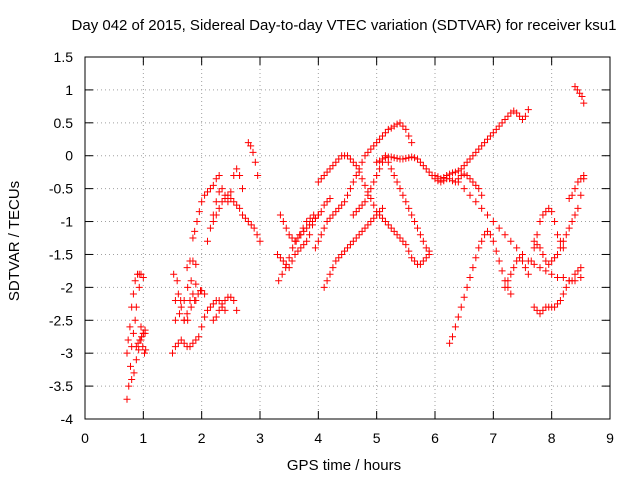 The image size is (640, 485). I want to click on series-arc-z, so click(480, 287).